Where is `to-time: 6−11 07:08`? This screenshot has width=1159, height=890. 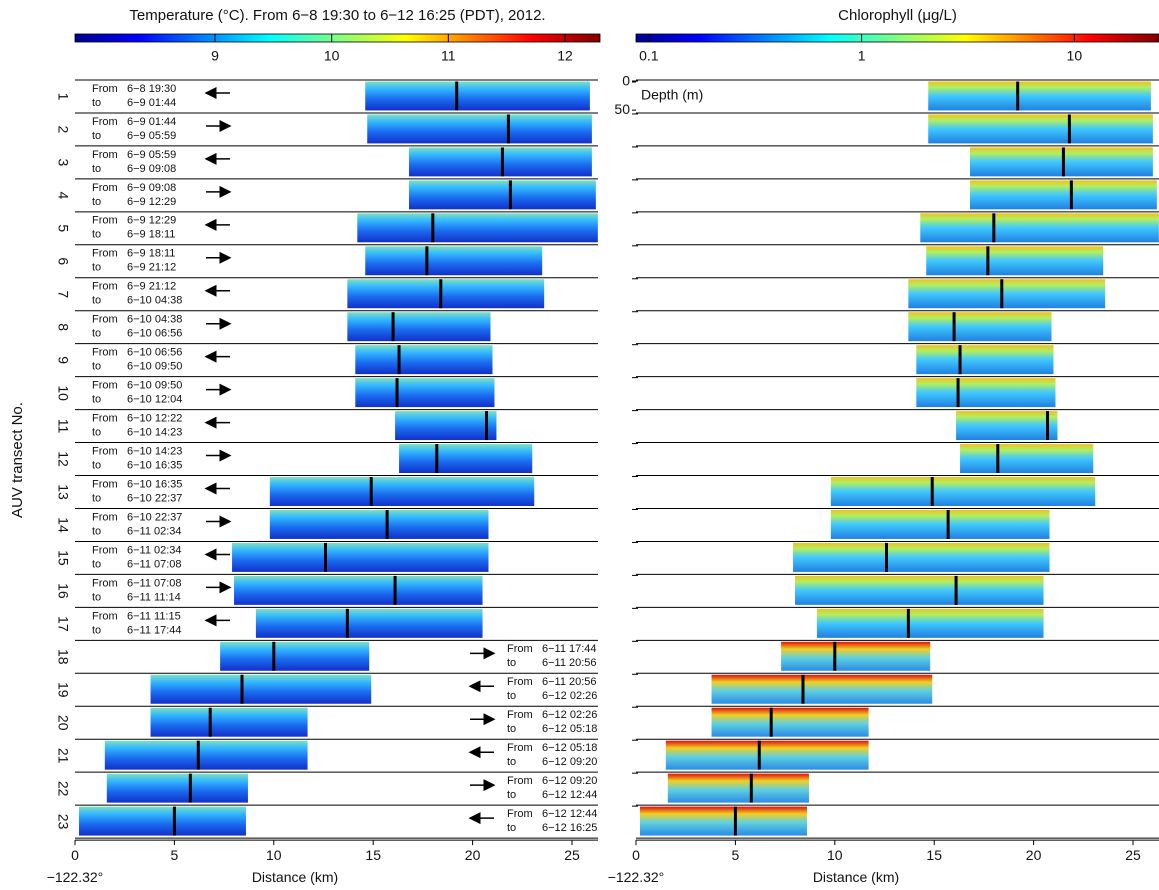 to-time: 6−11 07:08 is located at coordinates (154, 564).